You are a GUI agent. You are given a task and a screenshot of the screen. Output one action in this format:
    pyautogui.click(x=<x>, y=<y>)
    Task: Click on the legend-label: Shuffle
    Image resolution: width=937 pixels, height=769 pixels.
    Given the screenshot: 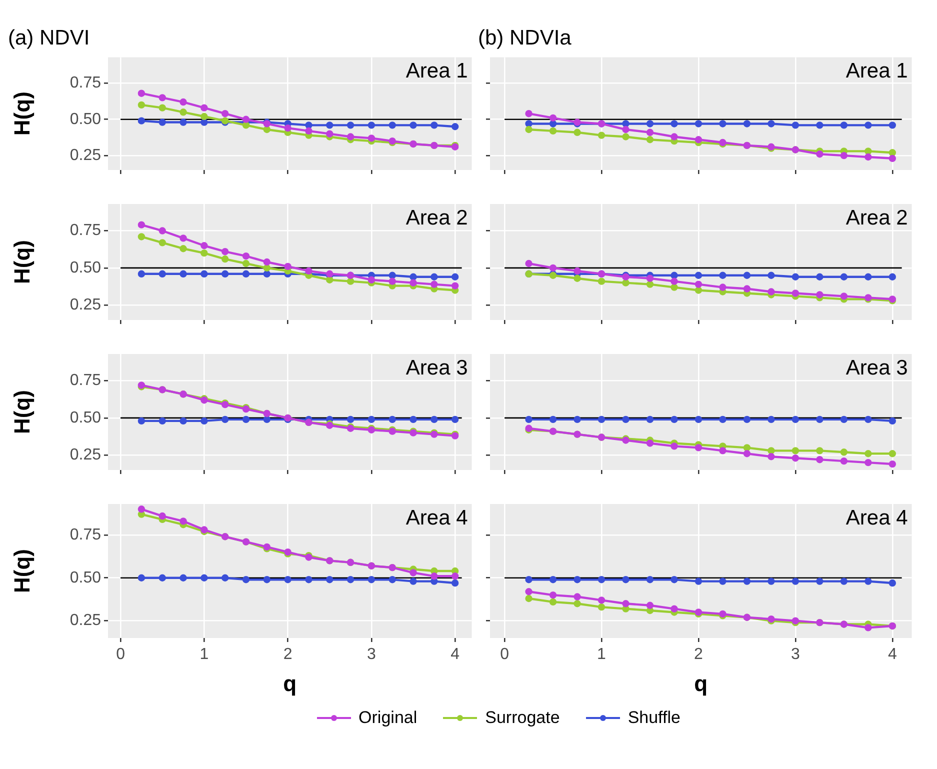 What is the action you would take?
    pyautogui.click(x=654, y=718)
    